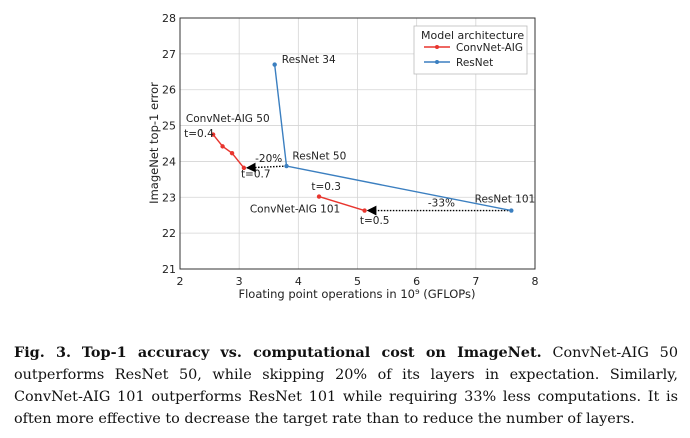 The image size is (690, 438). I want to click on legend: Model architecture ConvNet-AIG ResNet, so click(470, 50).